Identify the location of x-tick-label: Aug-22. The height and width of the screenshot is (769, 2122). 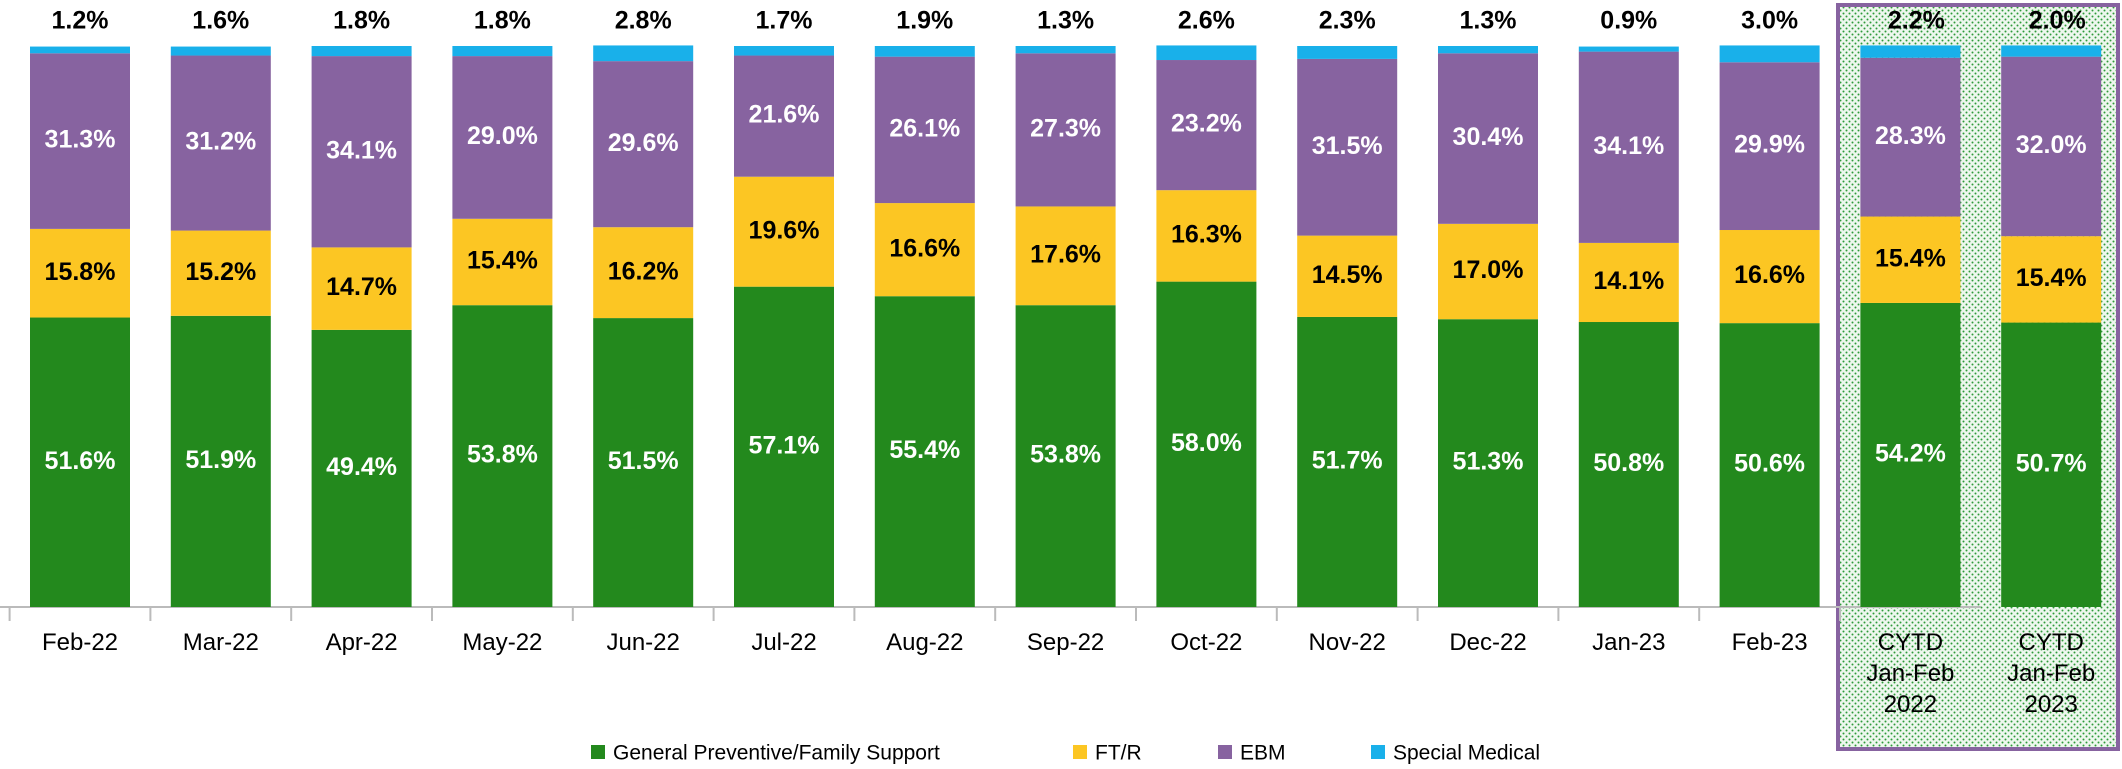
(925, 642).